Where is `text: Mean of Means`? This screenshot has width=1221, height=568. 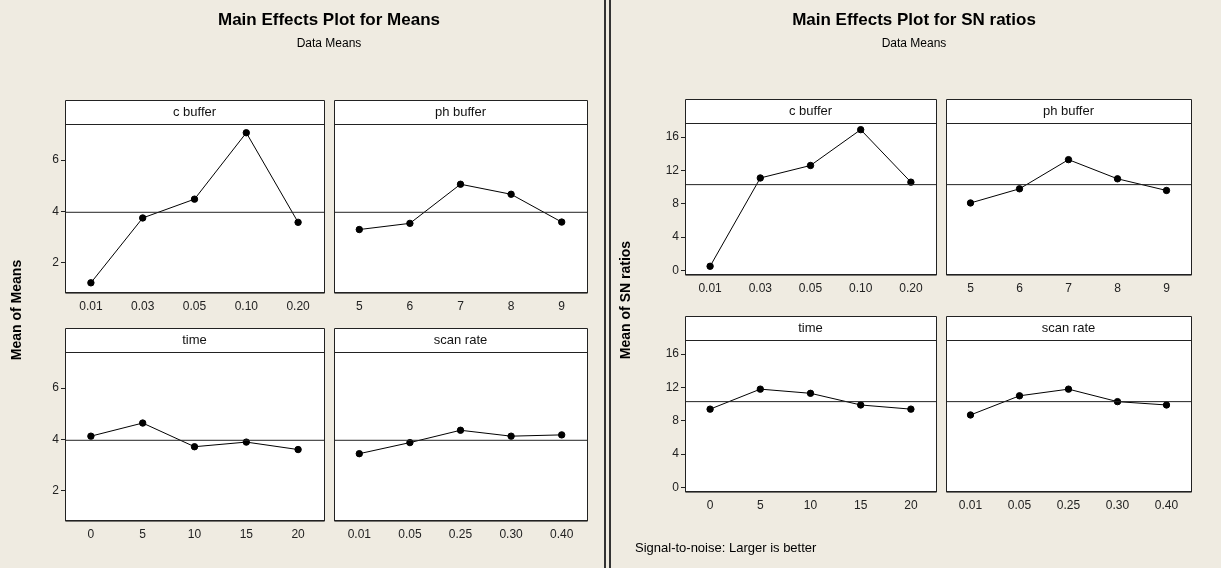
text: Mean of Means is located at coordinates (16, 310).